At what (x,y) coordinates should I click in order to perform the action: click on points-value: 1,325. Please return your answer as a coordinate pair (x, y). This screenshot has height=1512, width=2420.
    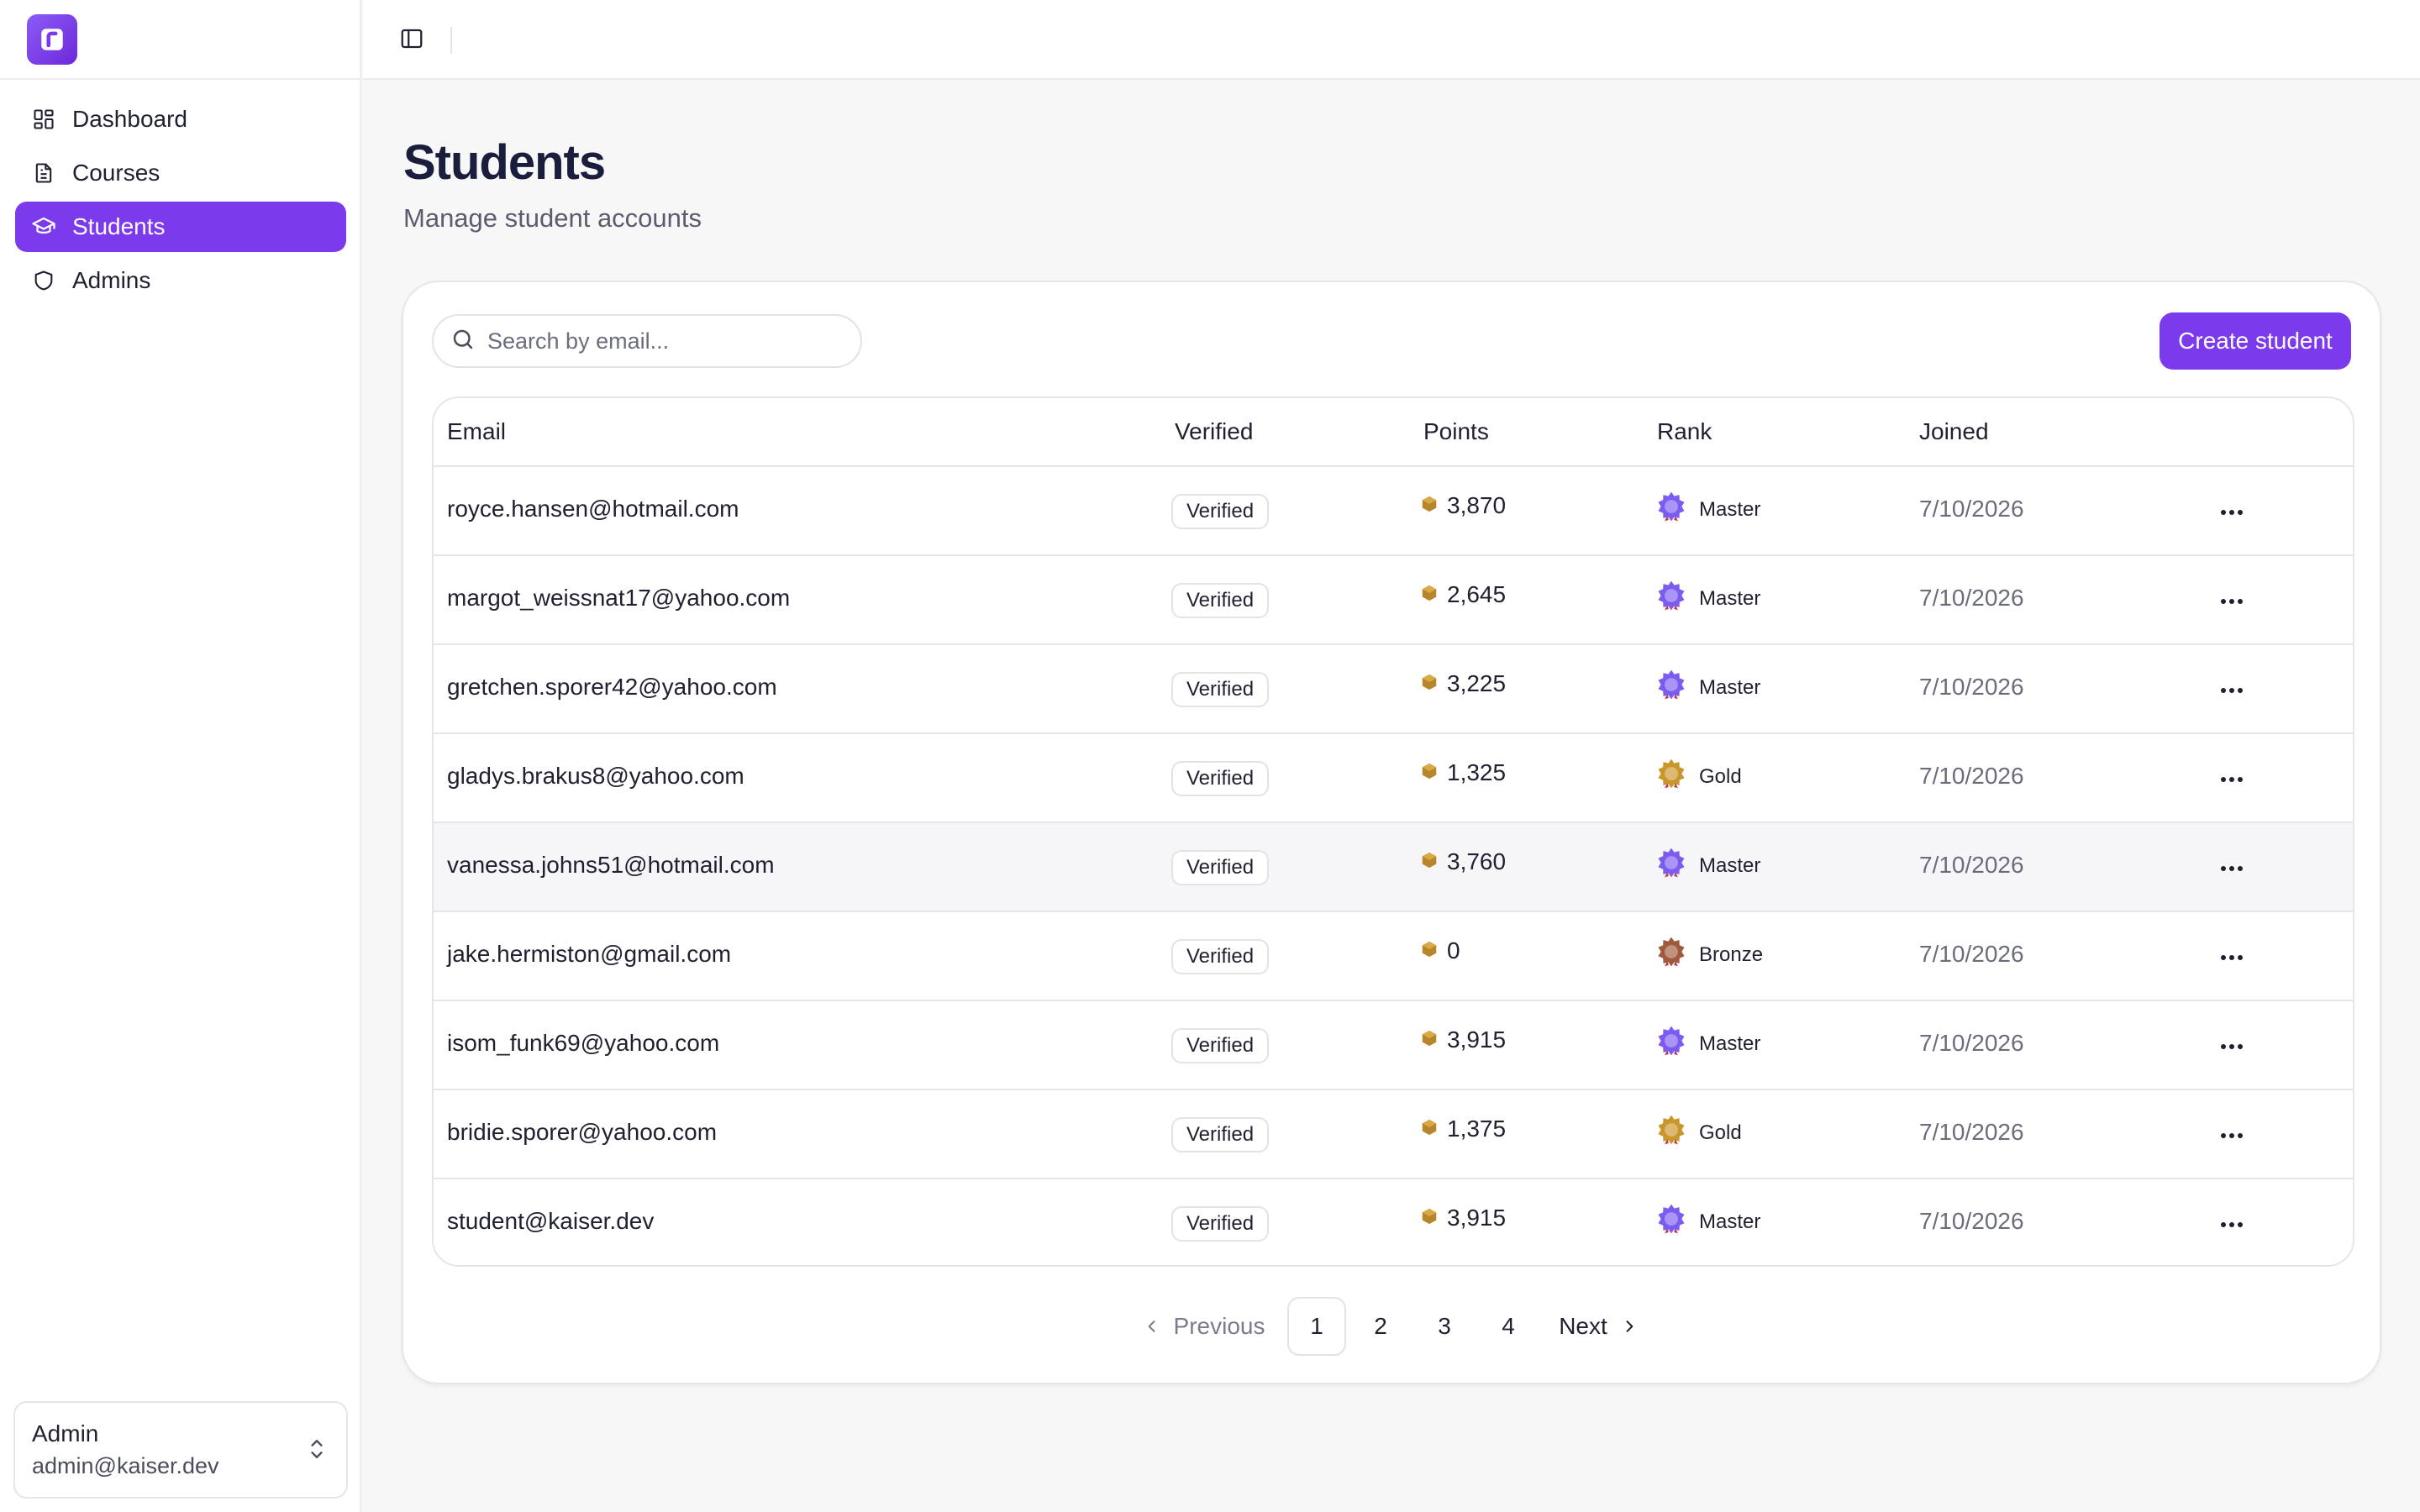
    Looking at the image, I should click on (1476, 772).